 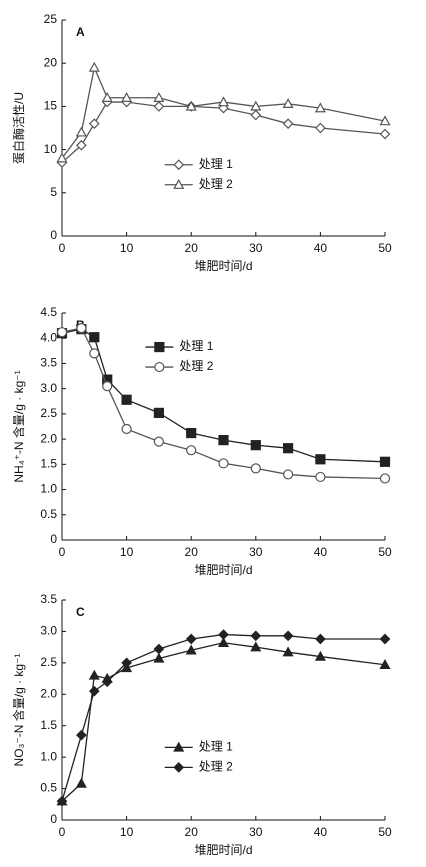 What do you see at coordinates (48, 388) in the screenshot?
I see `y-tick-label: 3.0` at bounding box center [48, 388].